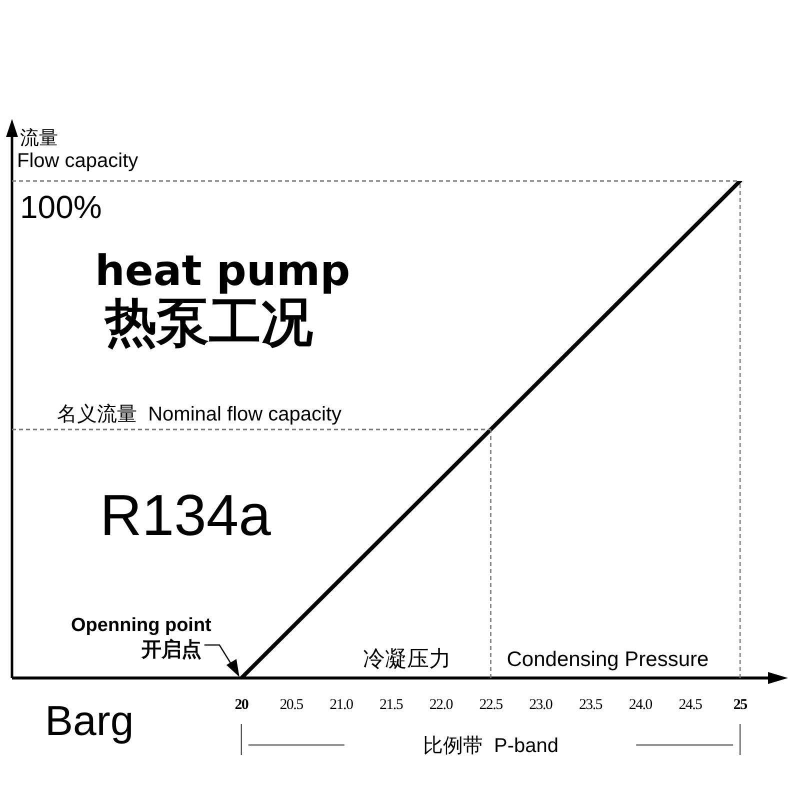  Describe the element at coordinates (241, 705) in the screenshot. I see `x-tick-label: 20` at that location.